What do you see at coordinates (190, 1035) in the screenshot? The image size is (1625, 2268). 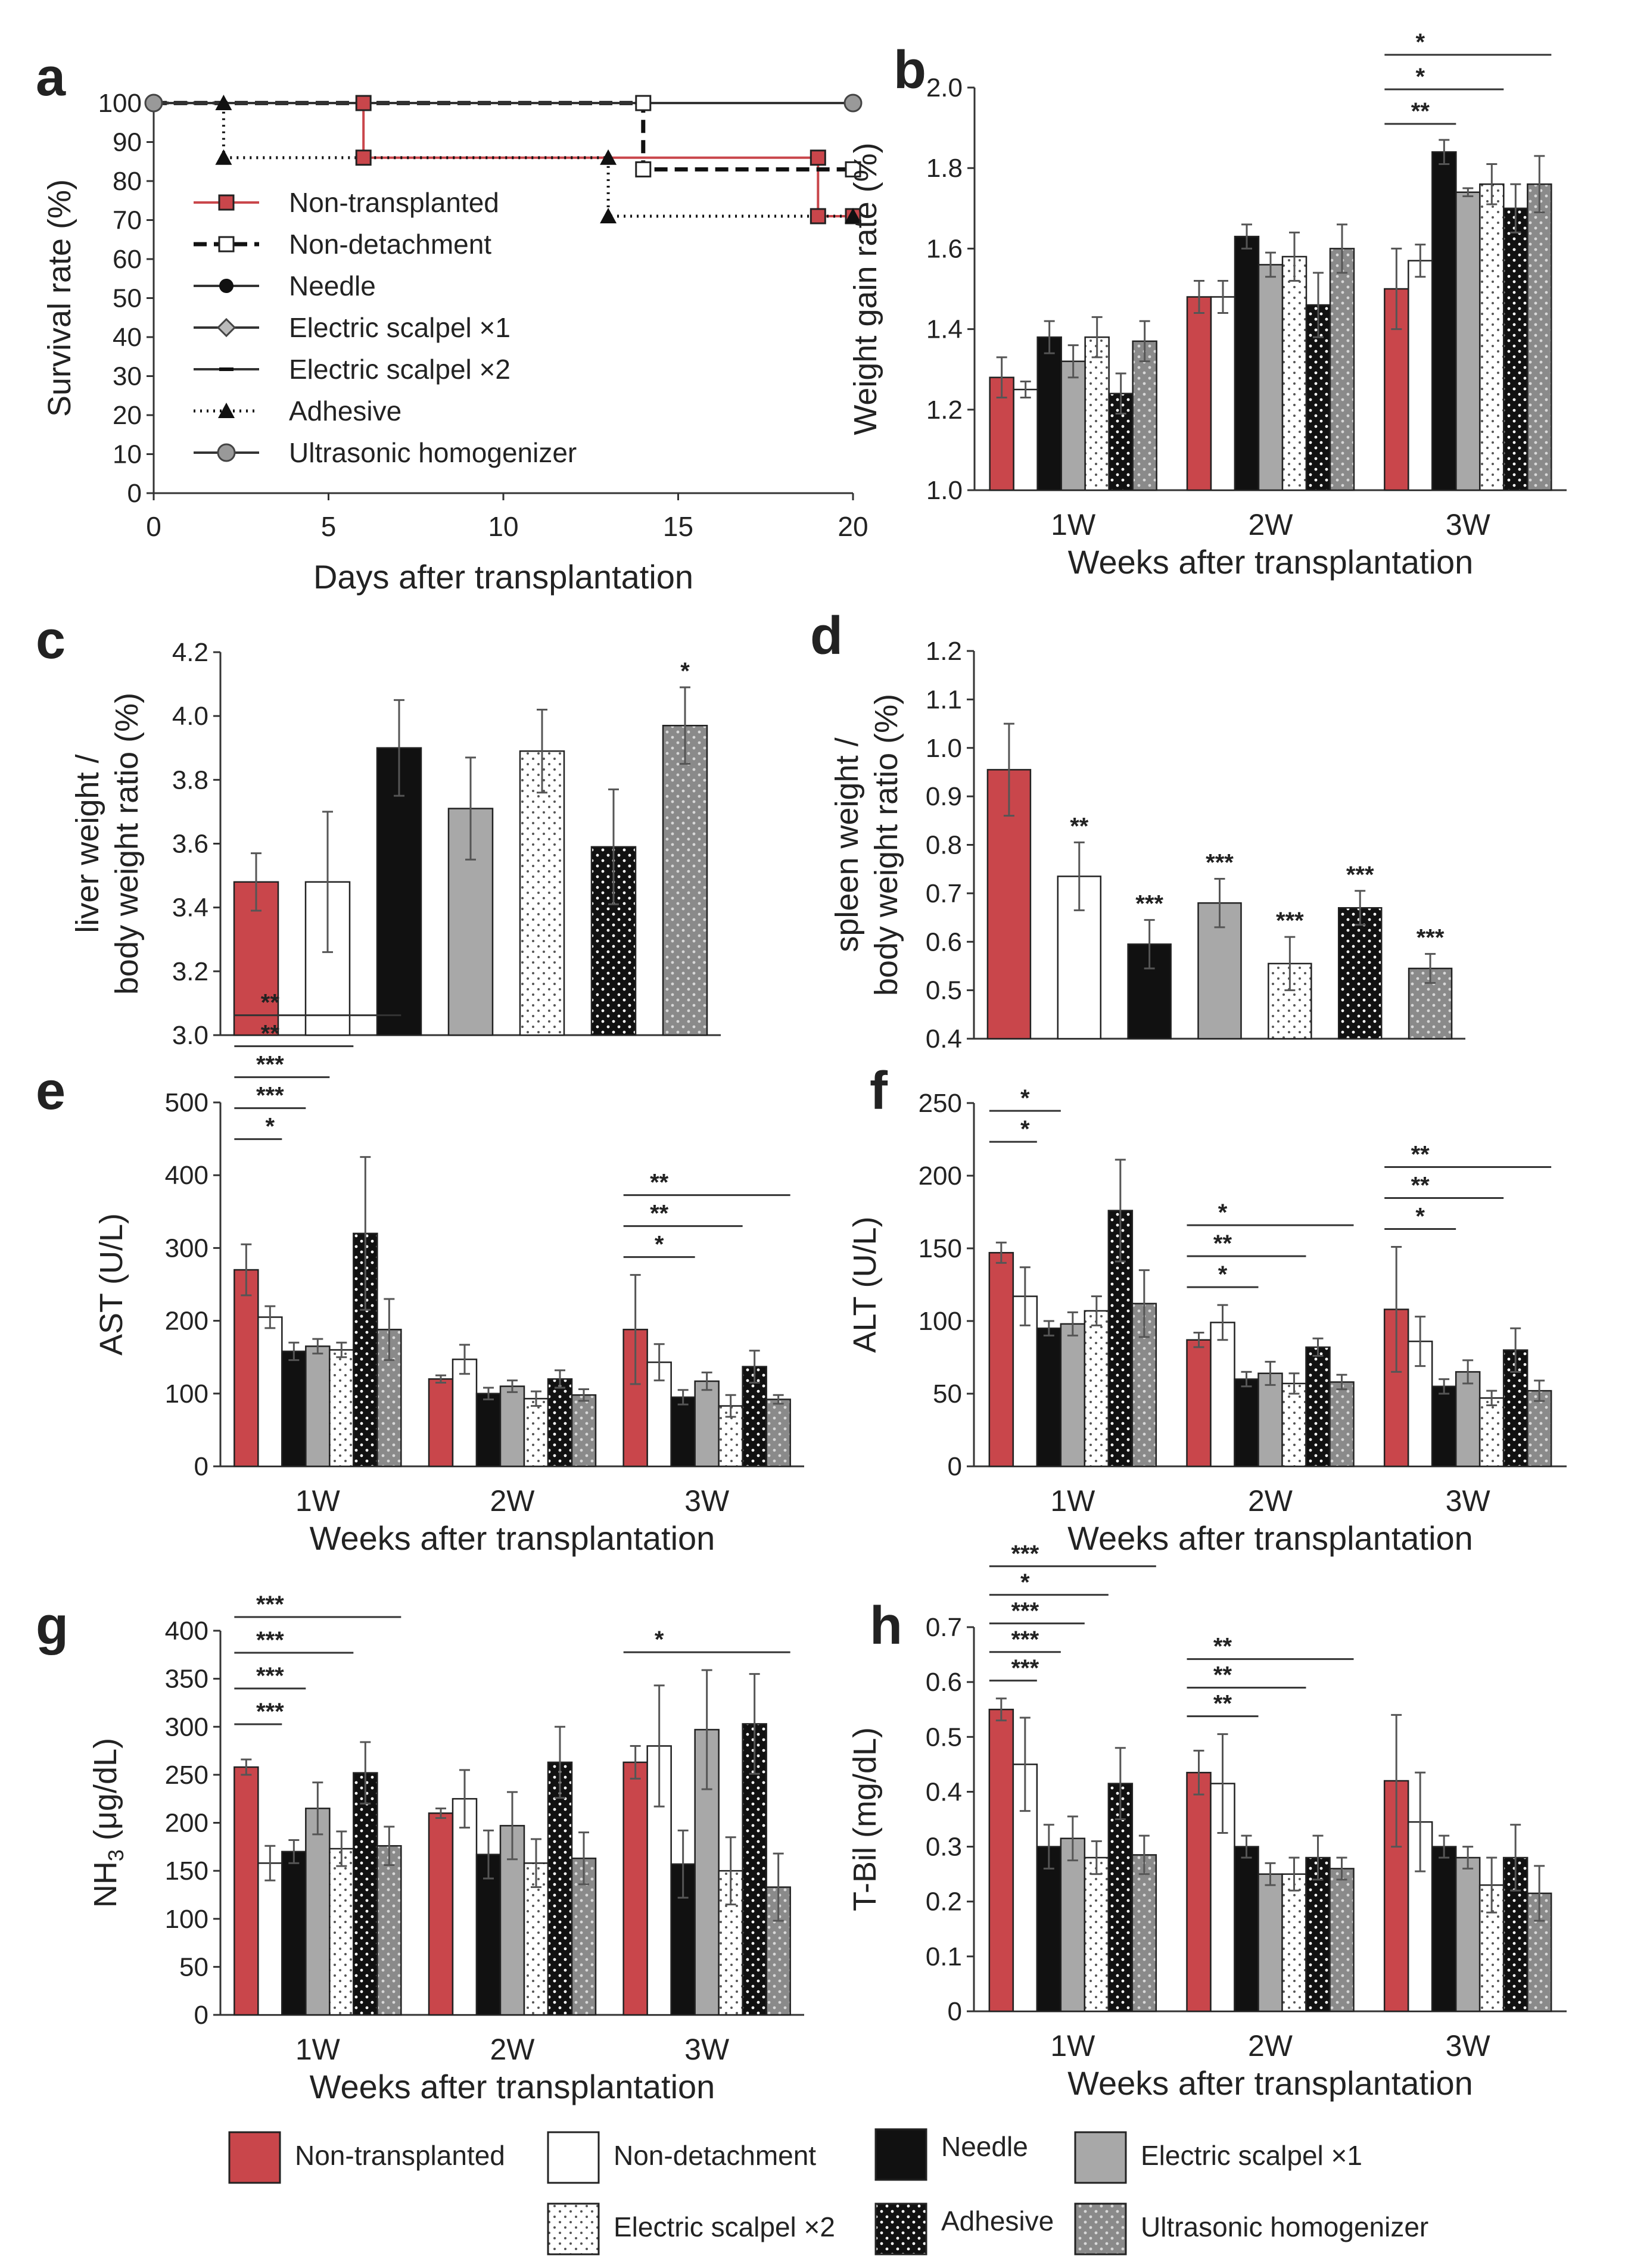 I see `y-tick-label: 3.0` at bounding box center [190, 1035].